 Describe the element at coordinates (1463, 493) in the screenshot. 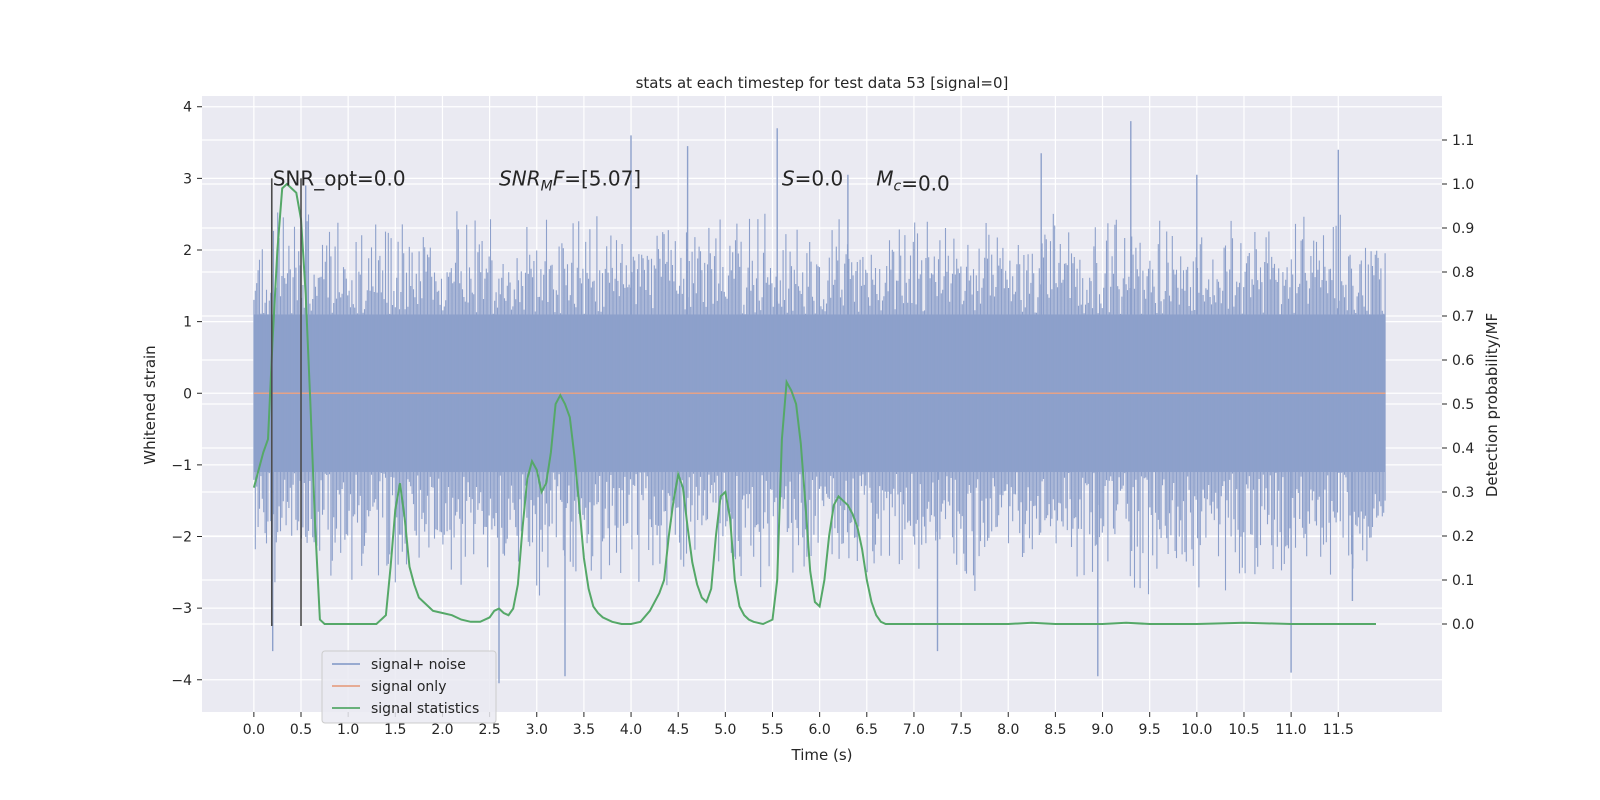

I see `y2-tick-label-3: 0.3` at that location.